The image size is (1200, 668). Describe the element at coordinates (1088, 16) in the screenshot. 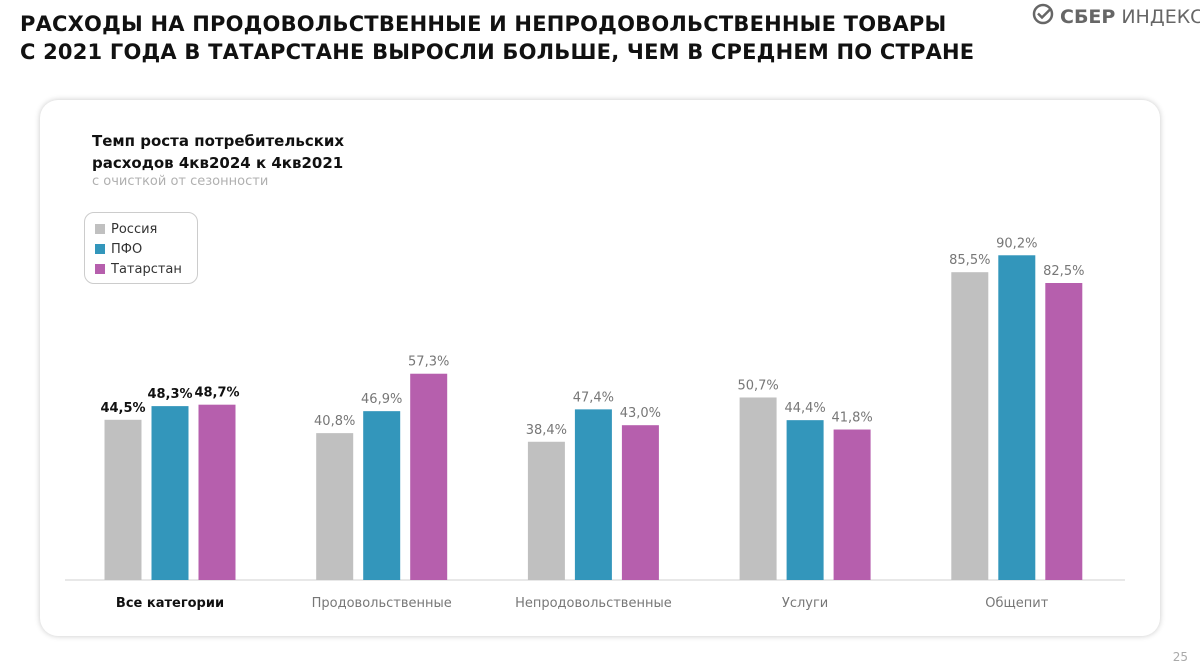

I see `logo-bold: СБЕР` at that location.